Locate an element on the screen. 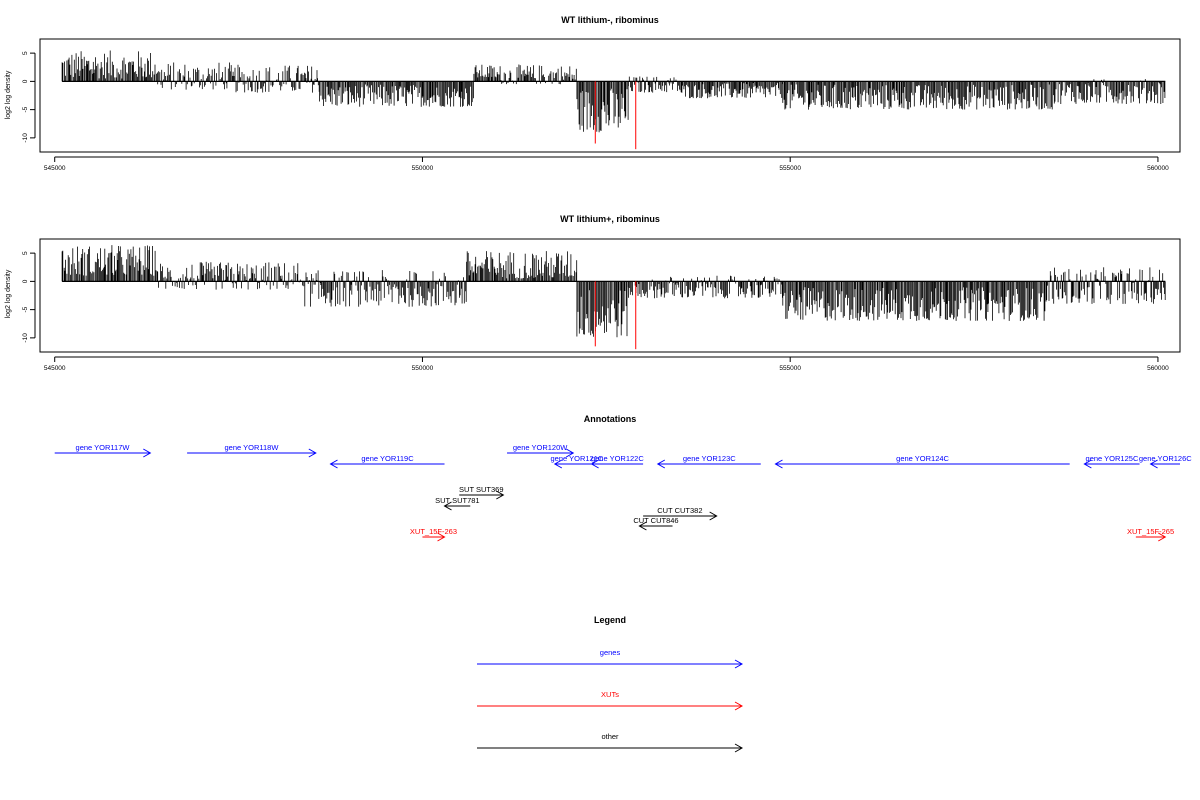  feature-arrow: gene YOR118W is located at coordinates (252, 450).